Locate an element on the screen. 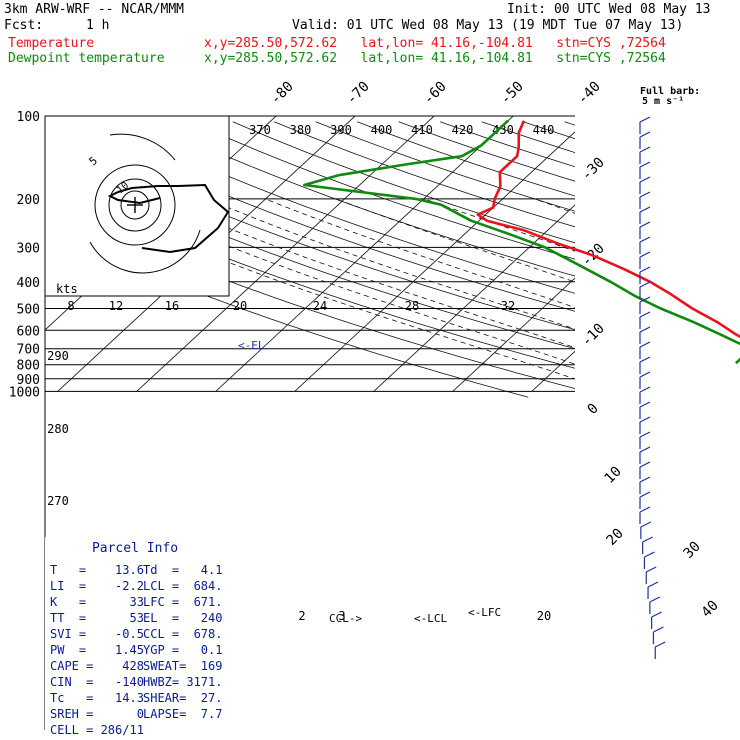 Image resolution: width=740 pixels, height=740 pixels. parcel-row-left: Tc = 14.3 is located at coordinates (97, 698).